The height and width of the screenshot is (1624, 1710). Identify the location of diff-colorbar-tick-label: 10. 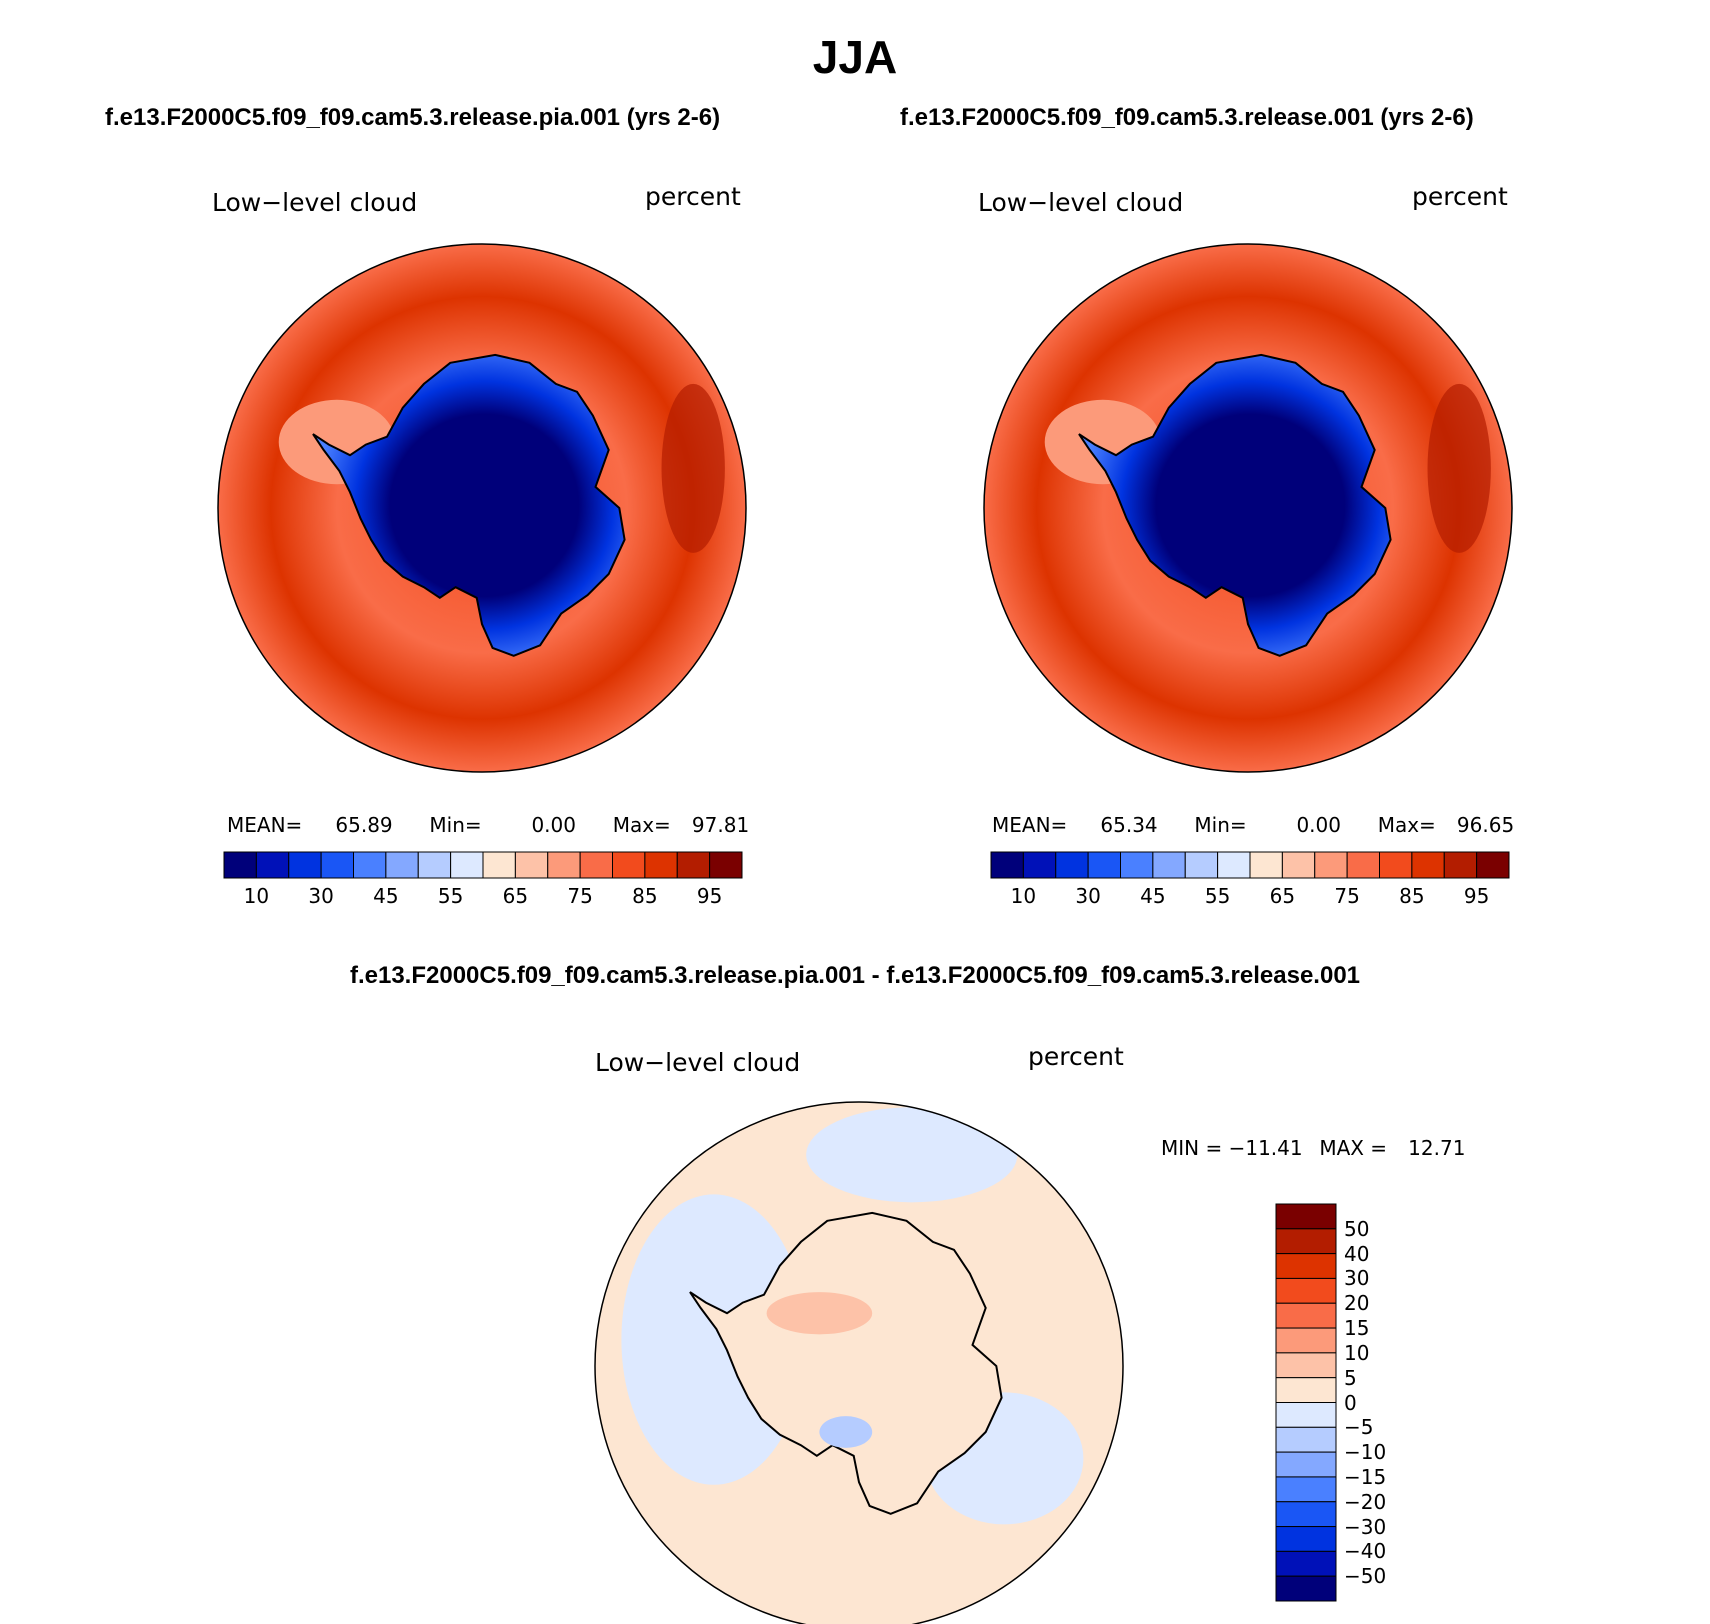
(1357, 1352).